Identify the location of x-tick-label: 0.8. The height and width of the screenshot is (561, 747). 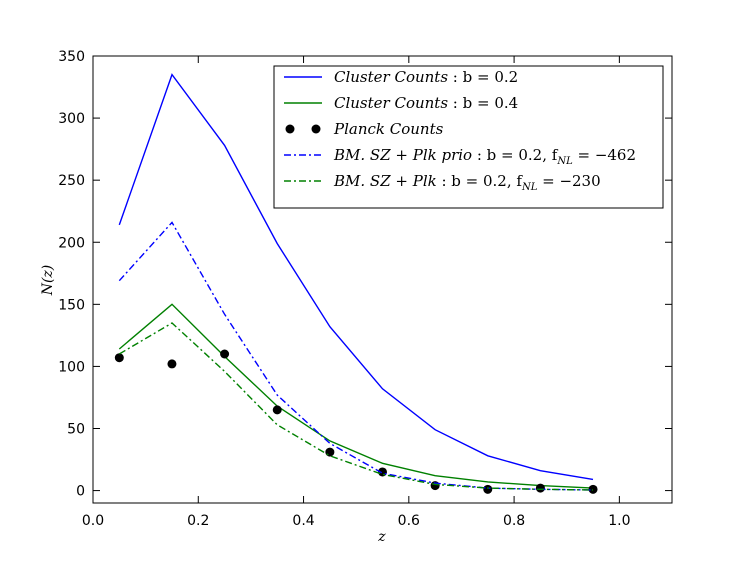
(514, 521).